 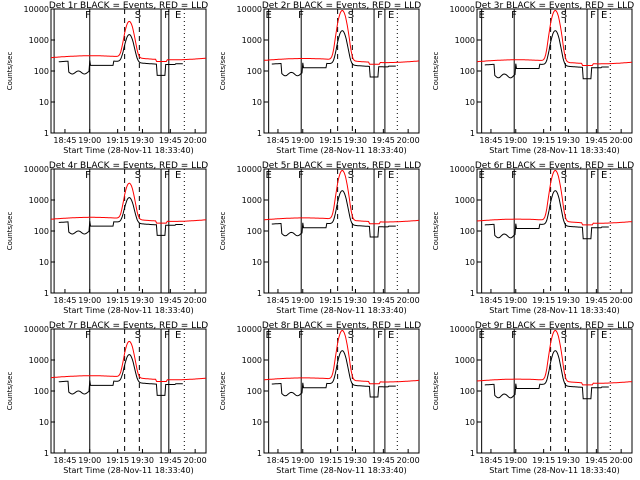 I want to click on panel-title: Det 9r BLACK = Events, RED = LLD, so click(x=554, y=326).